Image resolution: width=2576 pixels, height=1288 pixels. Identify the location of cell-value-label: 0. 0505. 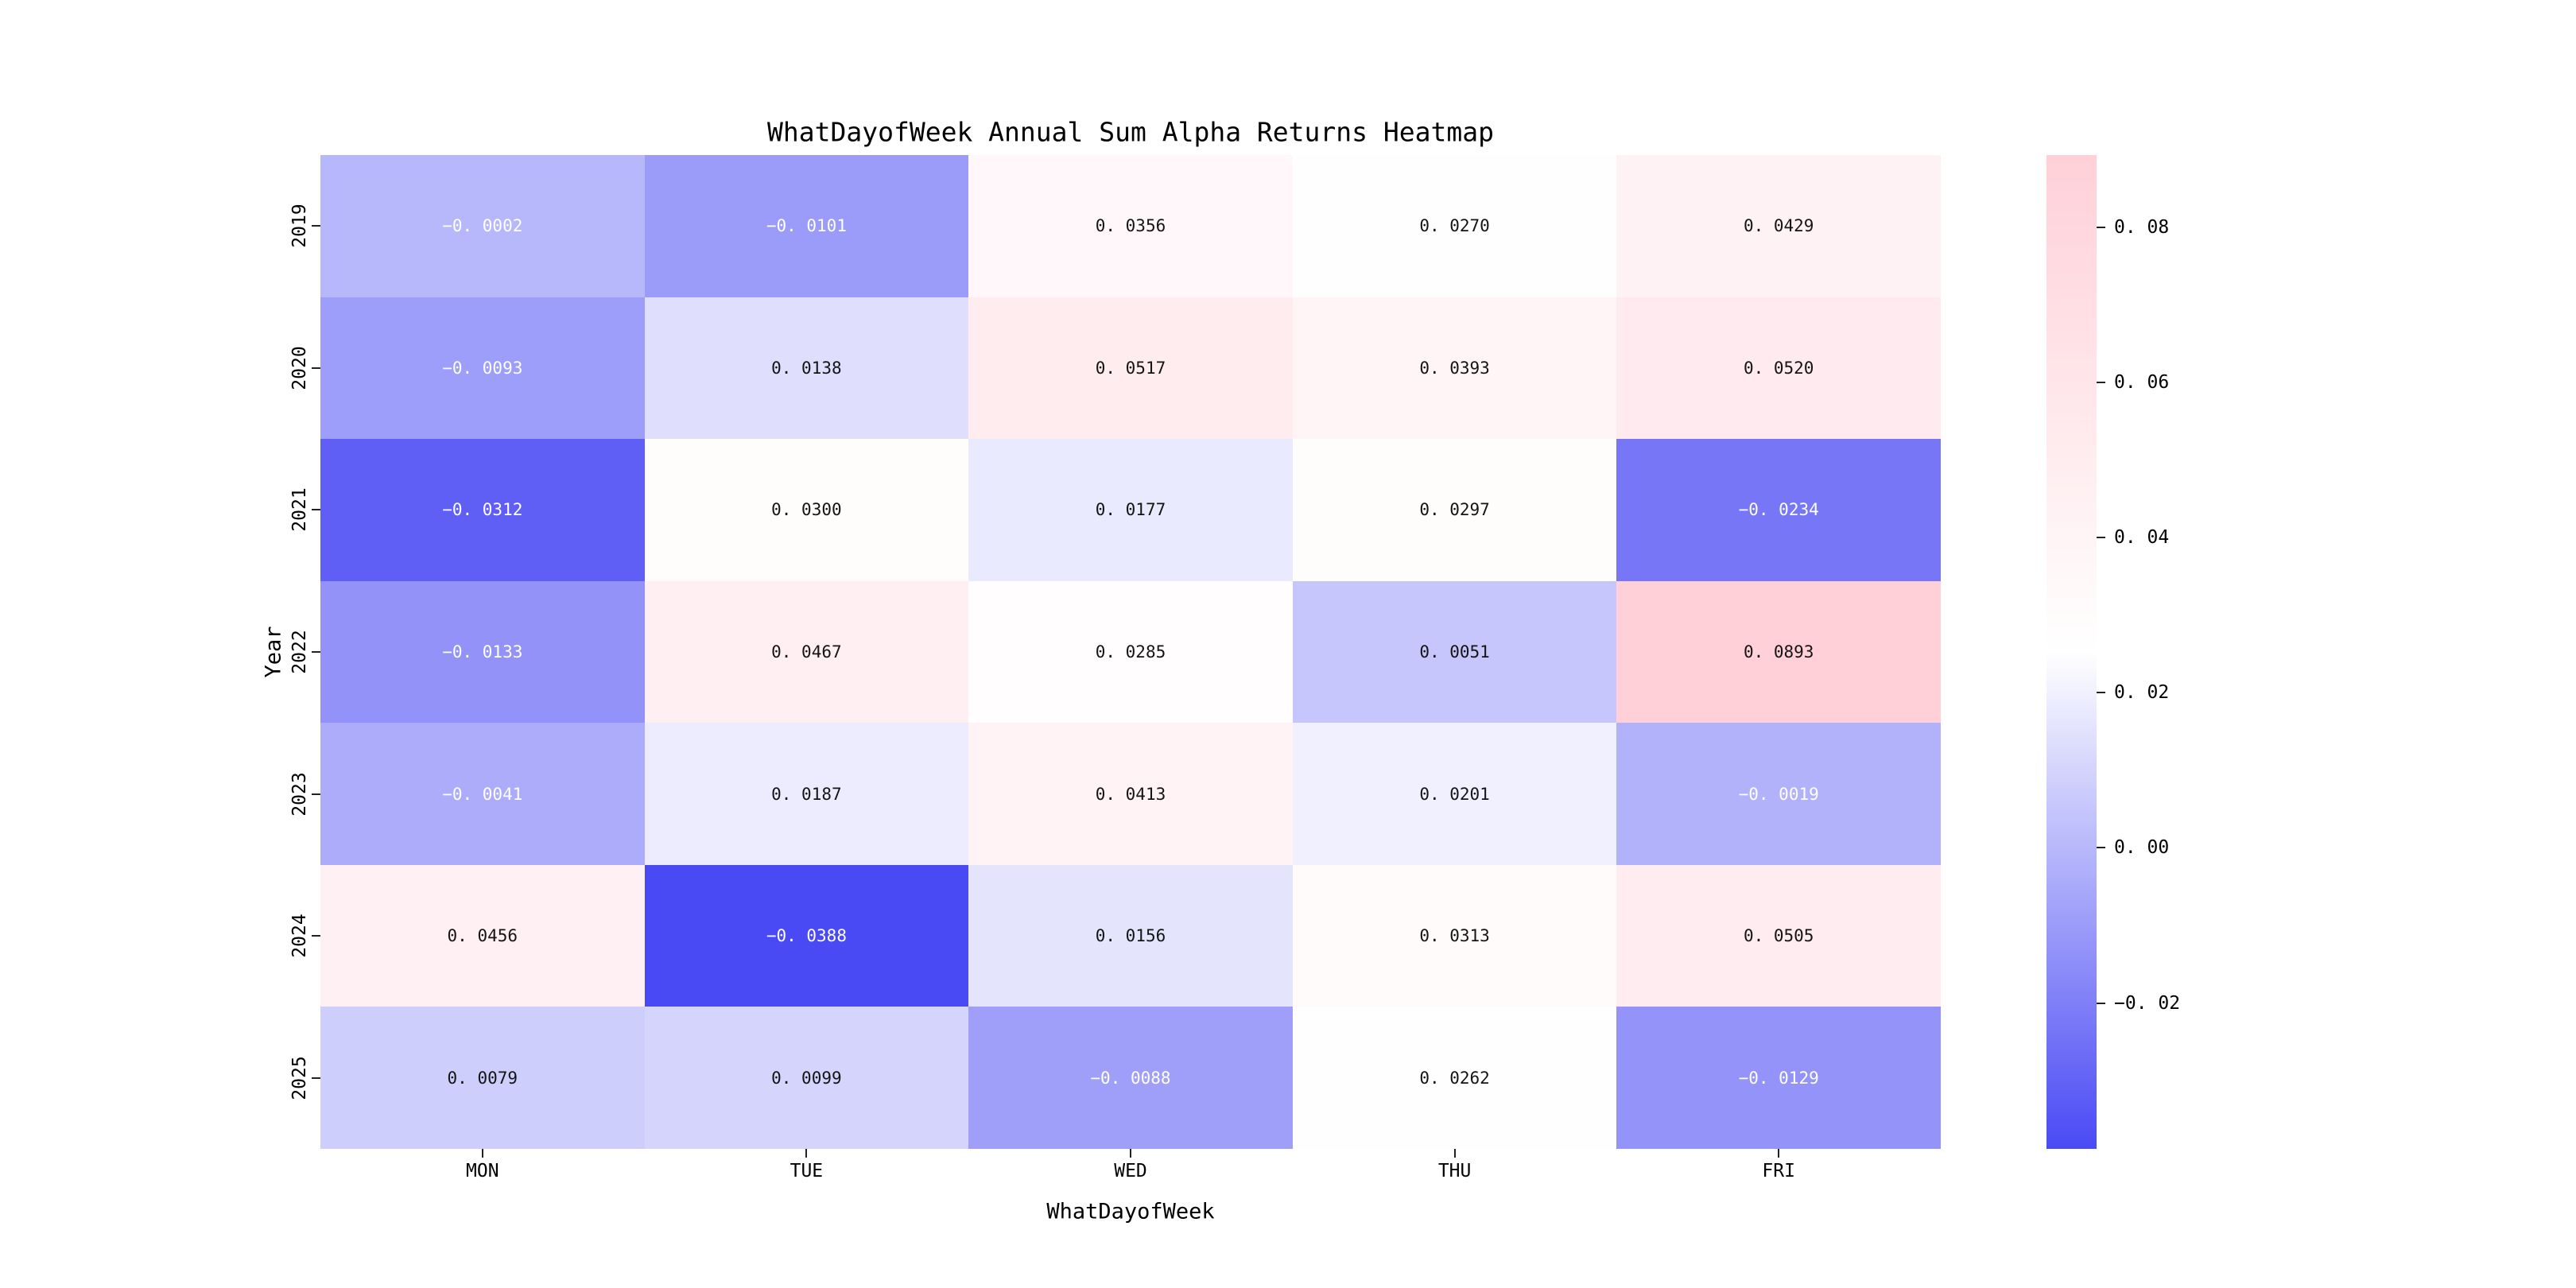
(1778, 936).